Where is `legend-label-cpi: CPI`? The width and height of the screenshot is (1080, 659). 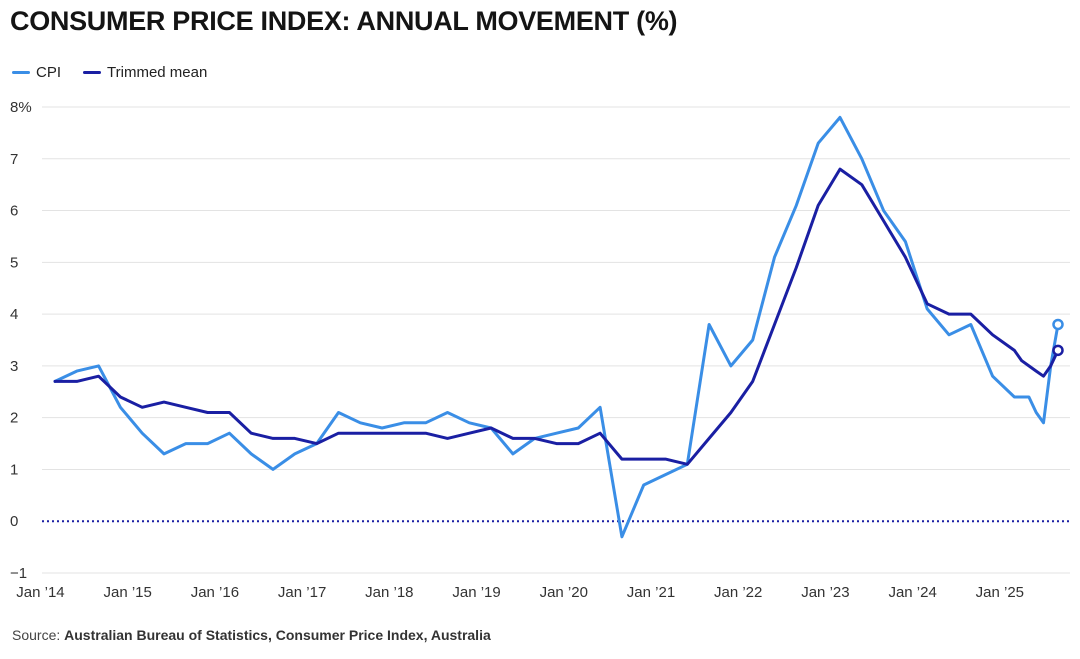 legend-label-cpi: CPI is located at coordinates (49, 72).